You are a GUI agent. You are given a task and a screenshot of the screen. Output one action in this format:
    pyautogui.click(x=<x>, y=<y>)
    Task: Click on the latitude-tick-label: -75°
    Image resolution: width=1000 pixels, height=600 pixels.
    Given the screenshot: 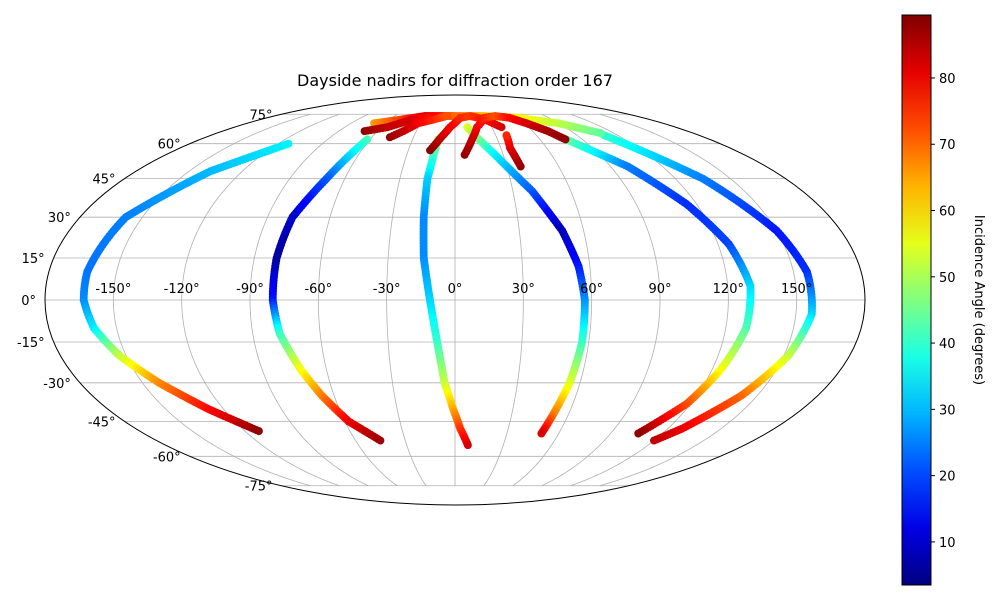 What is the action you would take?
    pyautogui.click(x=259, y=487)
    